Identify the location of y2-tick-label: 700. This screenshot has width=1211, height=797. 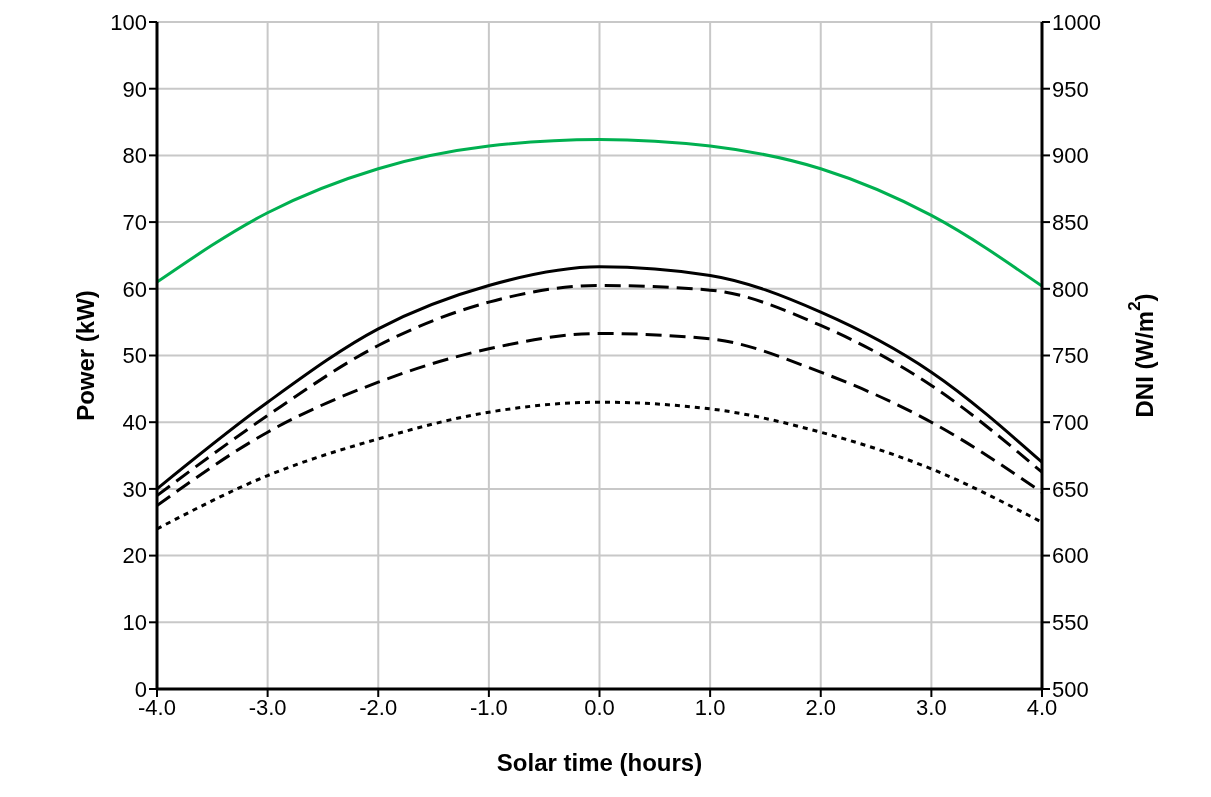
(1070, 423).